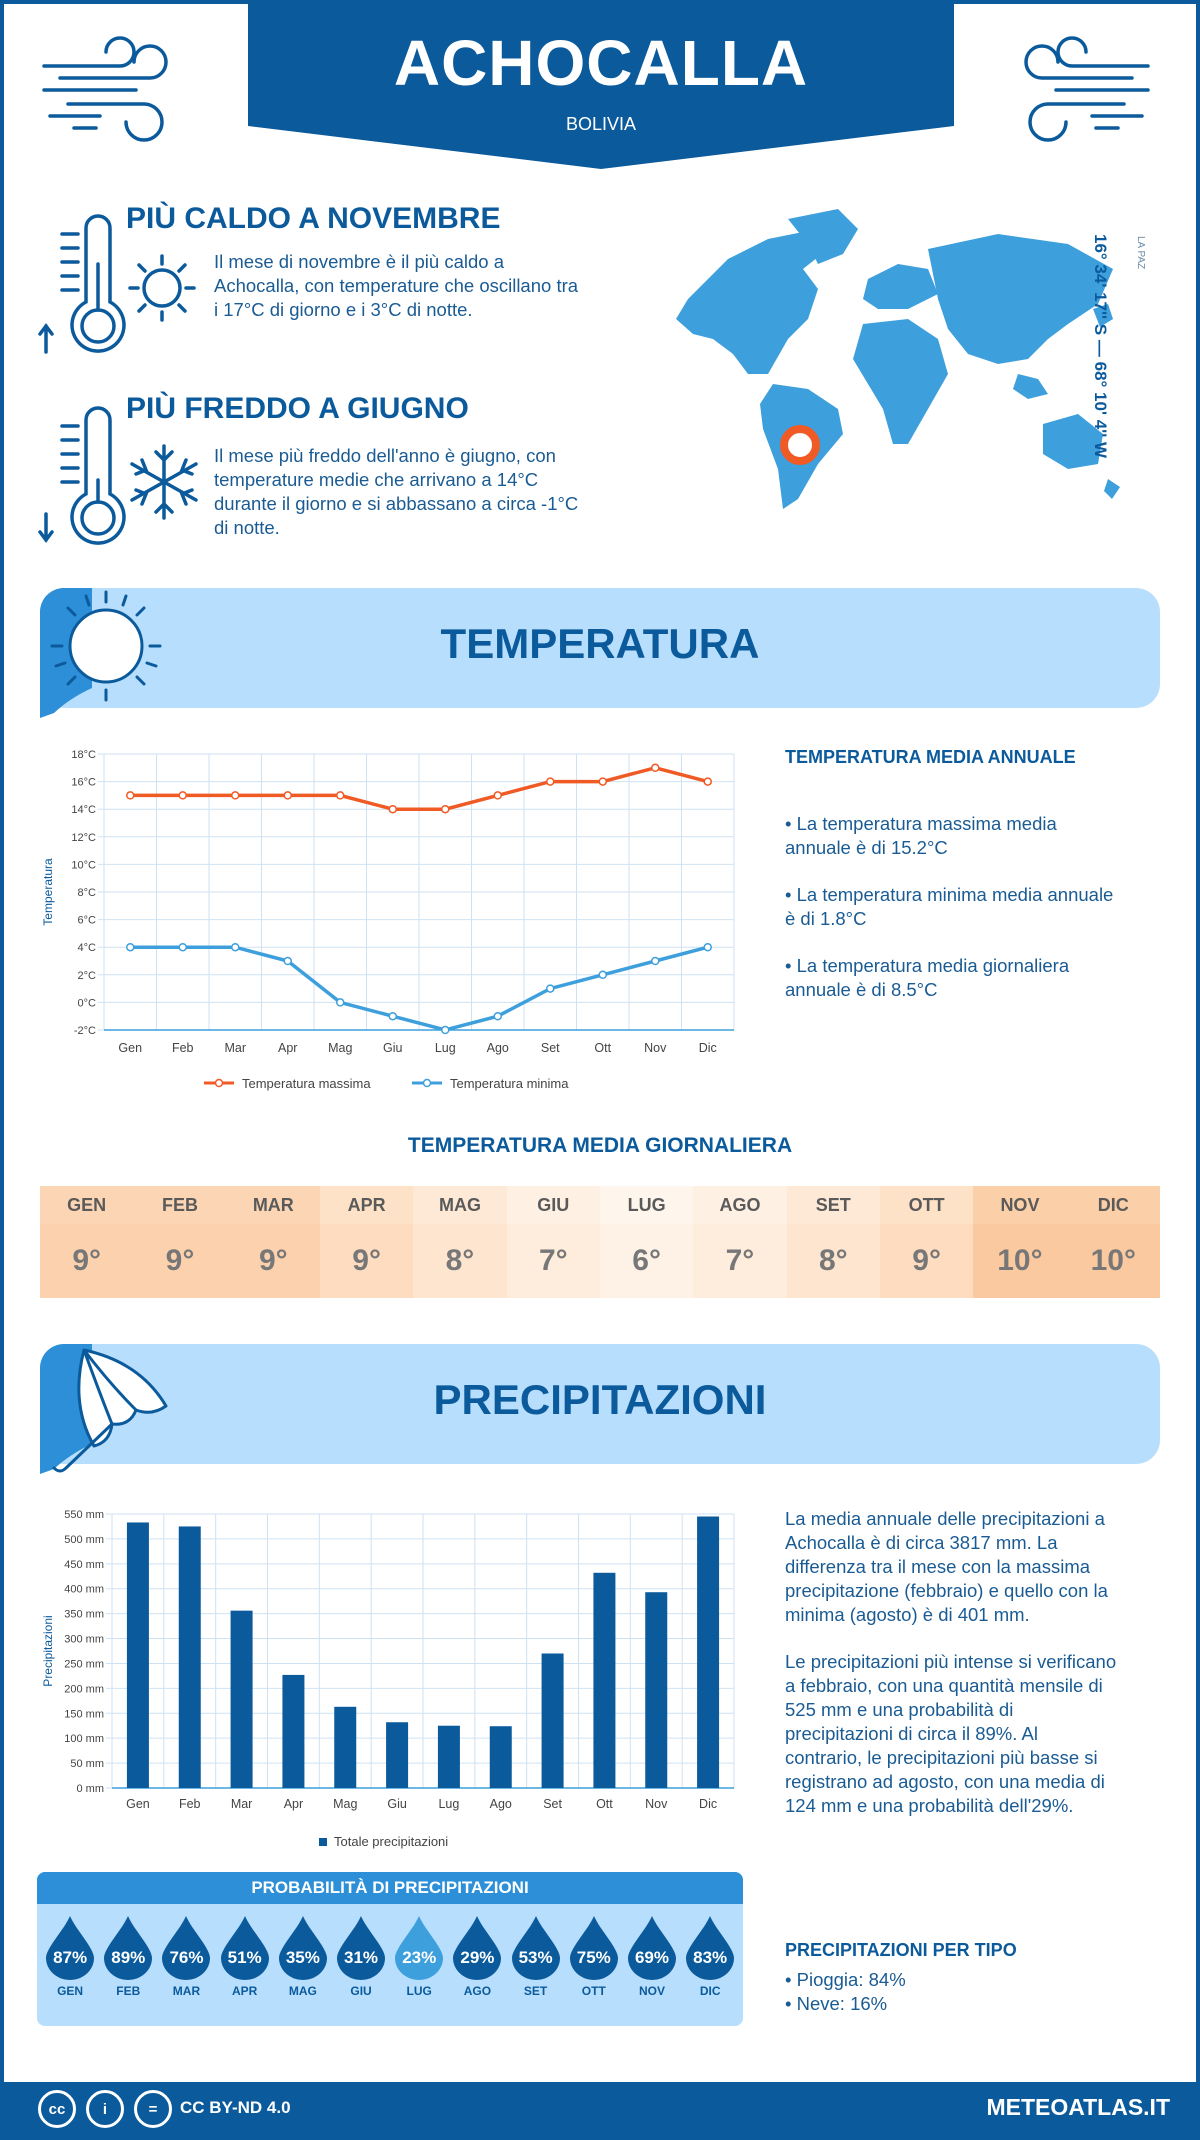  I want to click on country-name: BOLIVIA, so click(601, 124).